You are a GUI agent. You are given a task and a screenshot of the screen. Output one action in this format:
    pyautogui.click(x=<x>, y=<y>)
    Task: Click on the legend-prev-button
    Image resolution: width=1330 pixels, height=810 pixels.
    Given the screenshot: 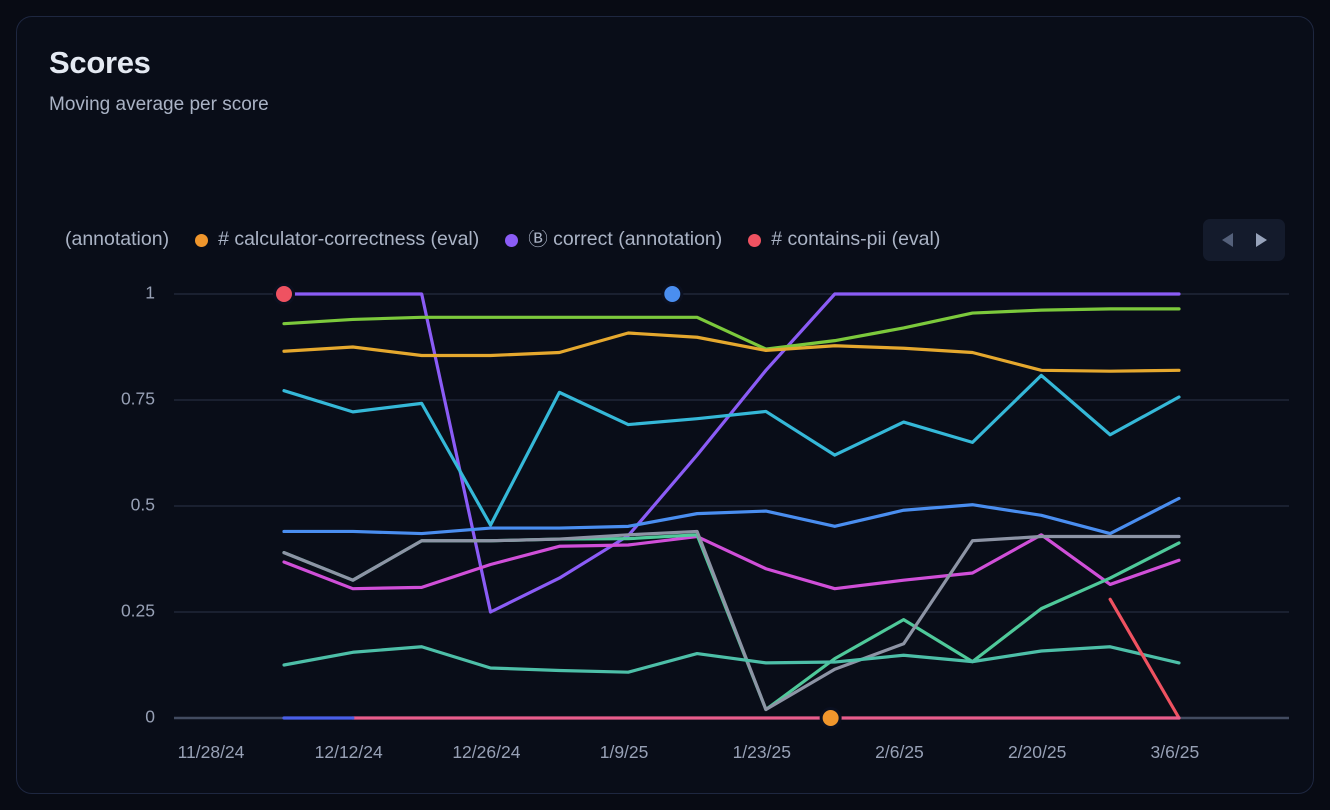 What is the action you would take?
    pyautogui.click(x=1227, y=240)
    